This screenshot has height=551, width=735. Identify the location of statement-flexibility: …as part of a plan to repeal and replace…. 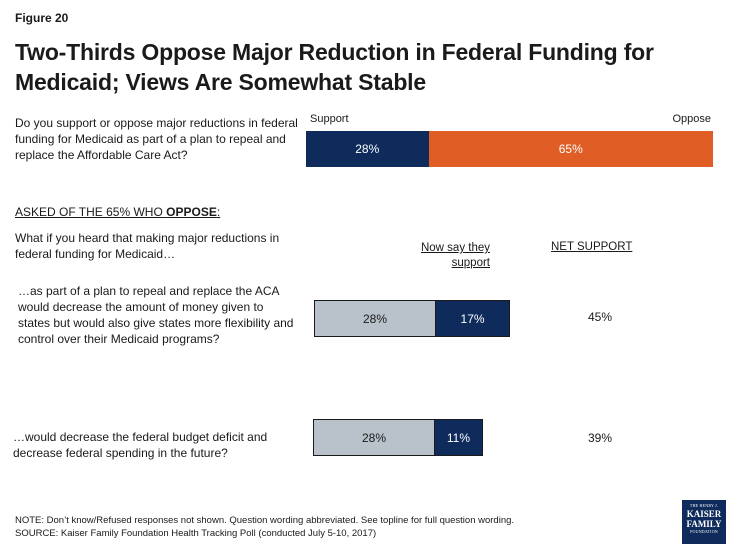
(156, 315).